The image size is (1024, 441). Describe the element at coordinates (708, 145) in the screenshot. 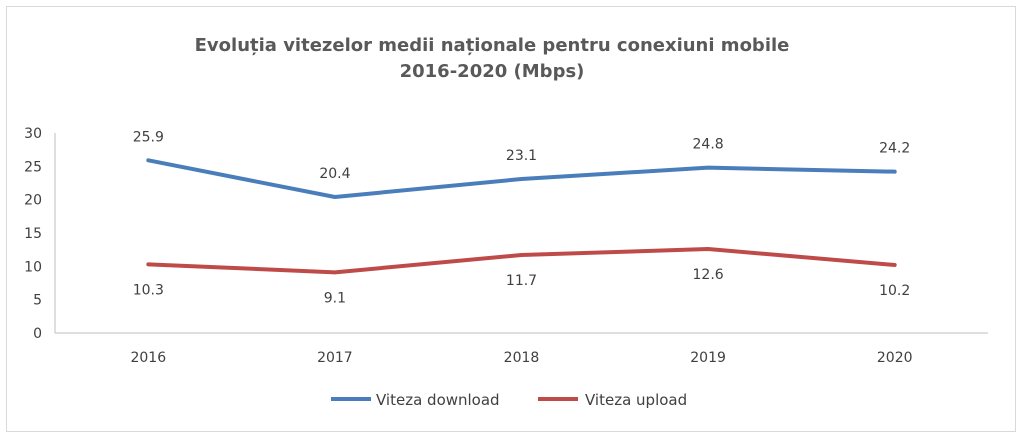

I see `data-label: 24.8` at that location.